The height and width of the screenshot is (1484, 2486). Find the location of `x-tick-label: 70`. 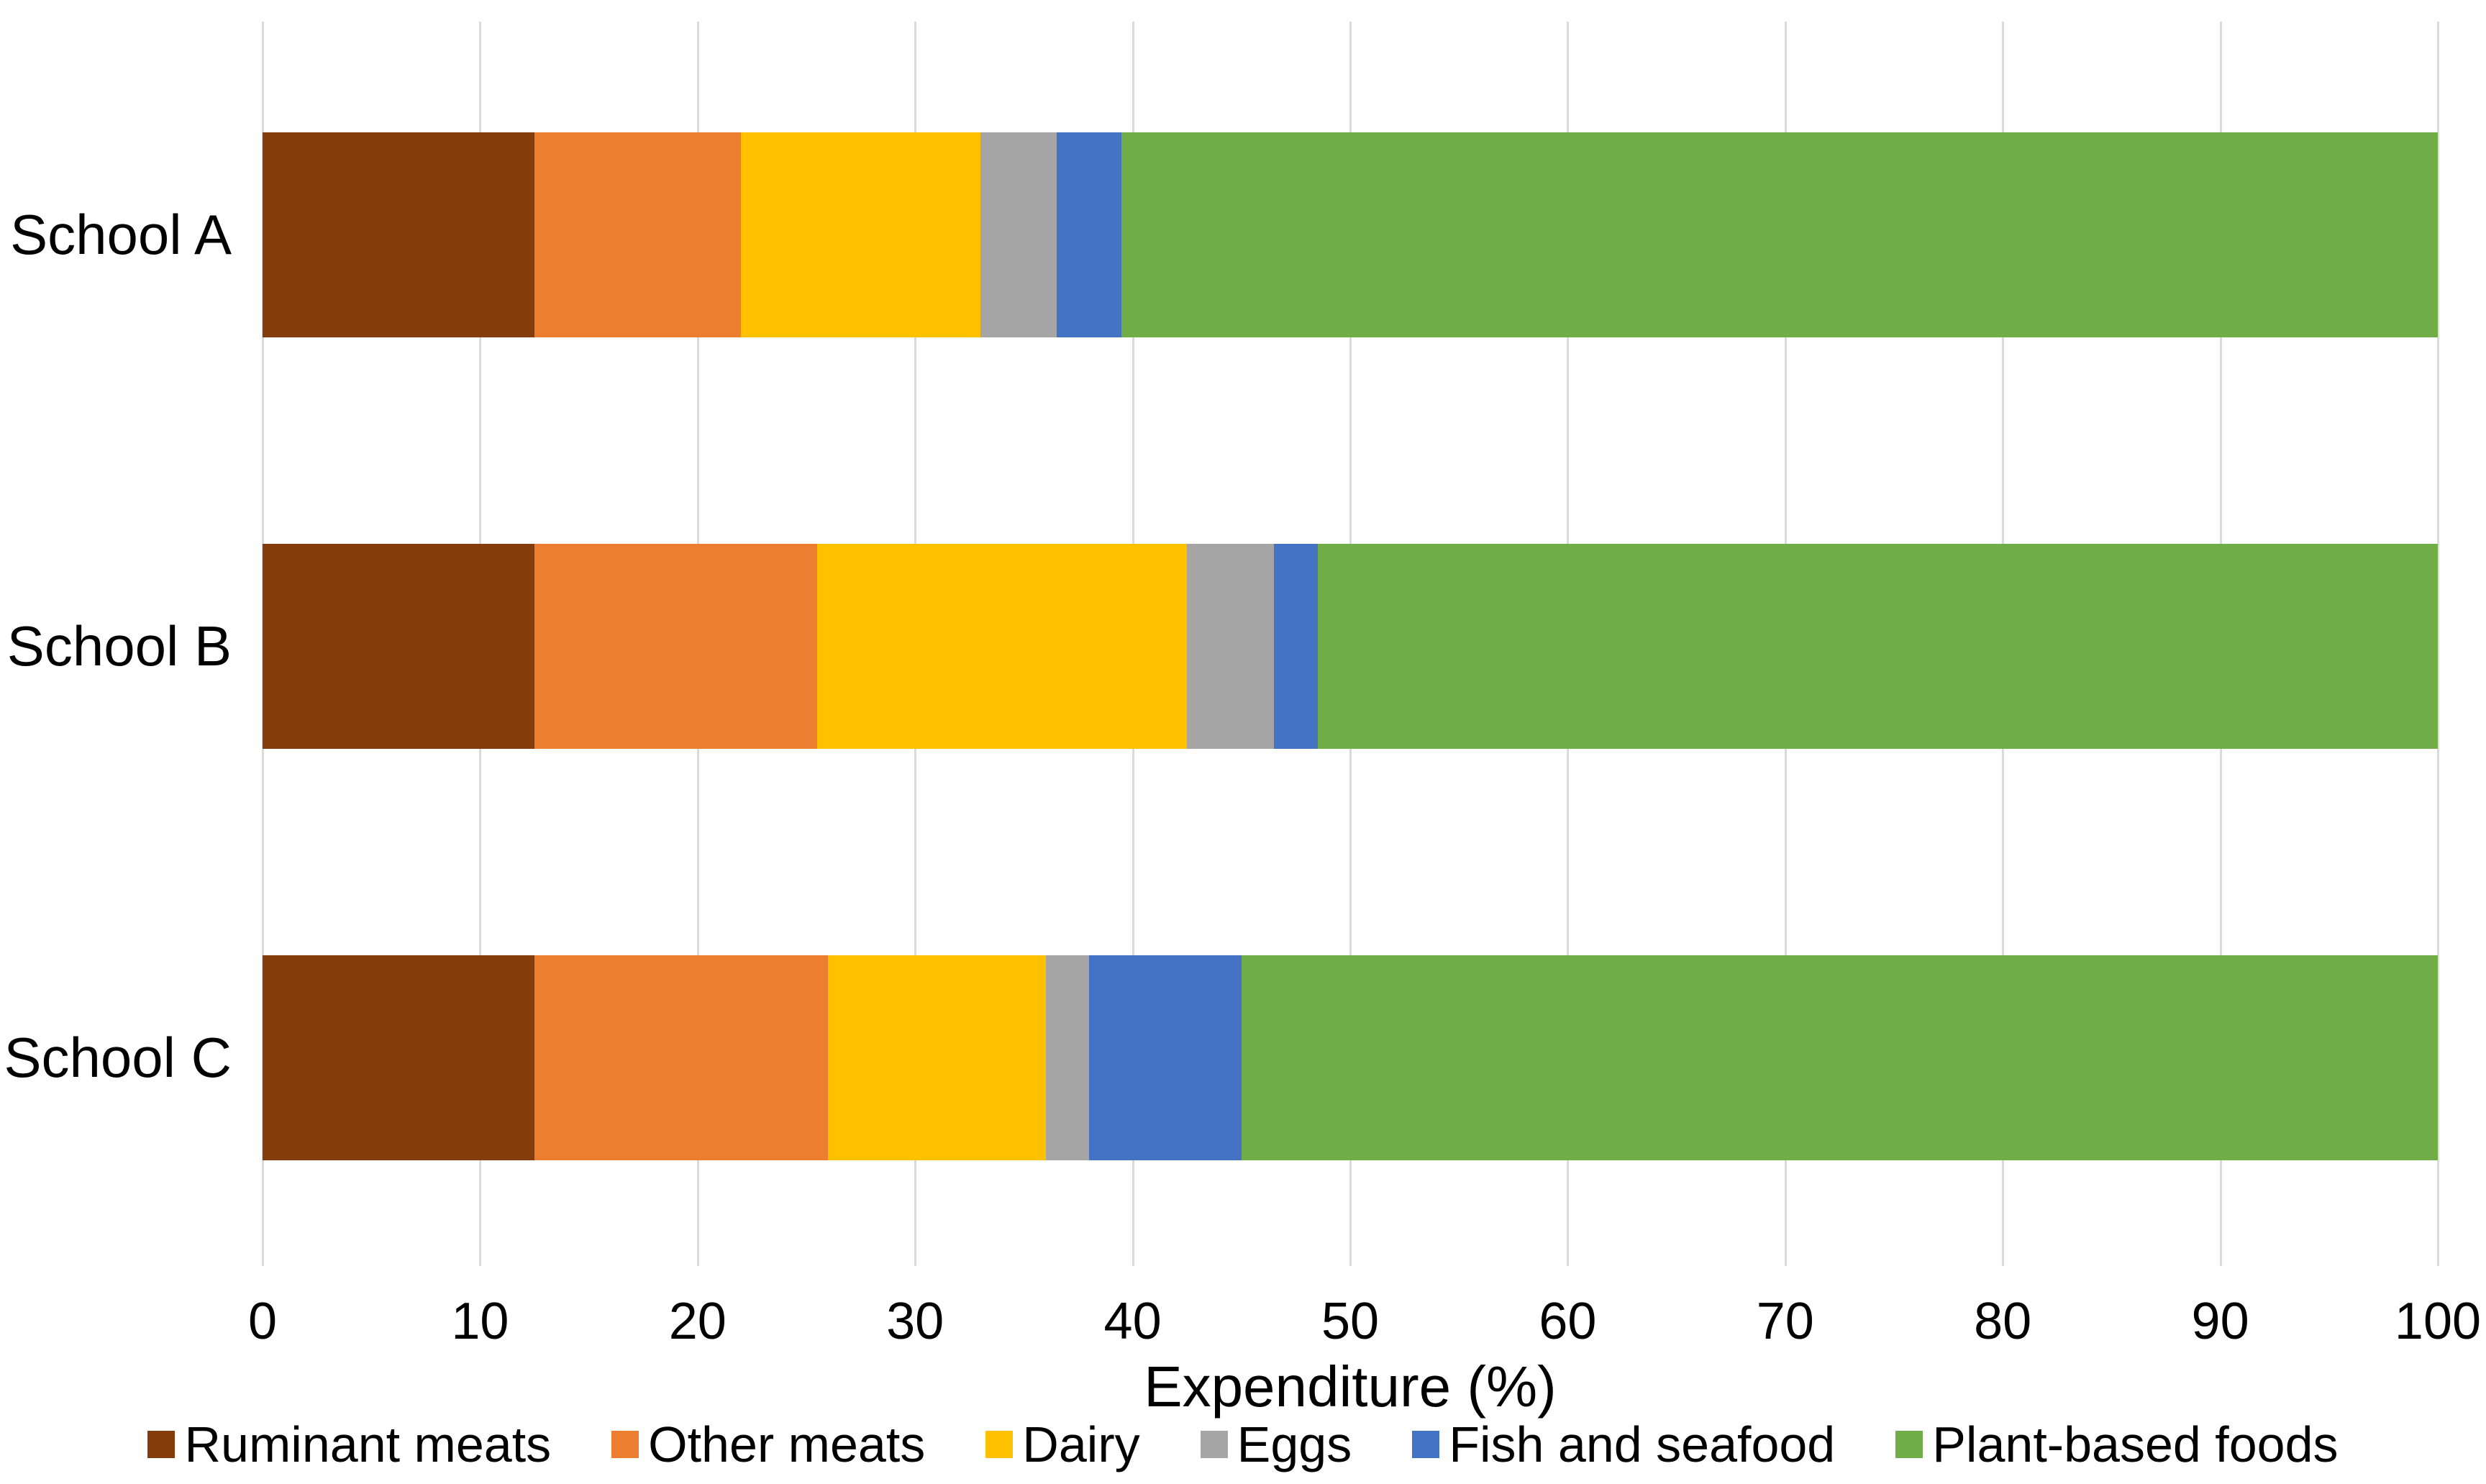

x-tick-label: 70 is located at coordinates (1785, 1321).